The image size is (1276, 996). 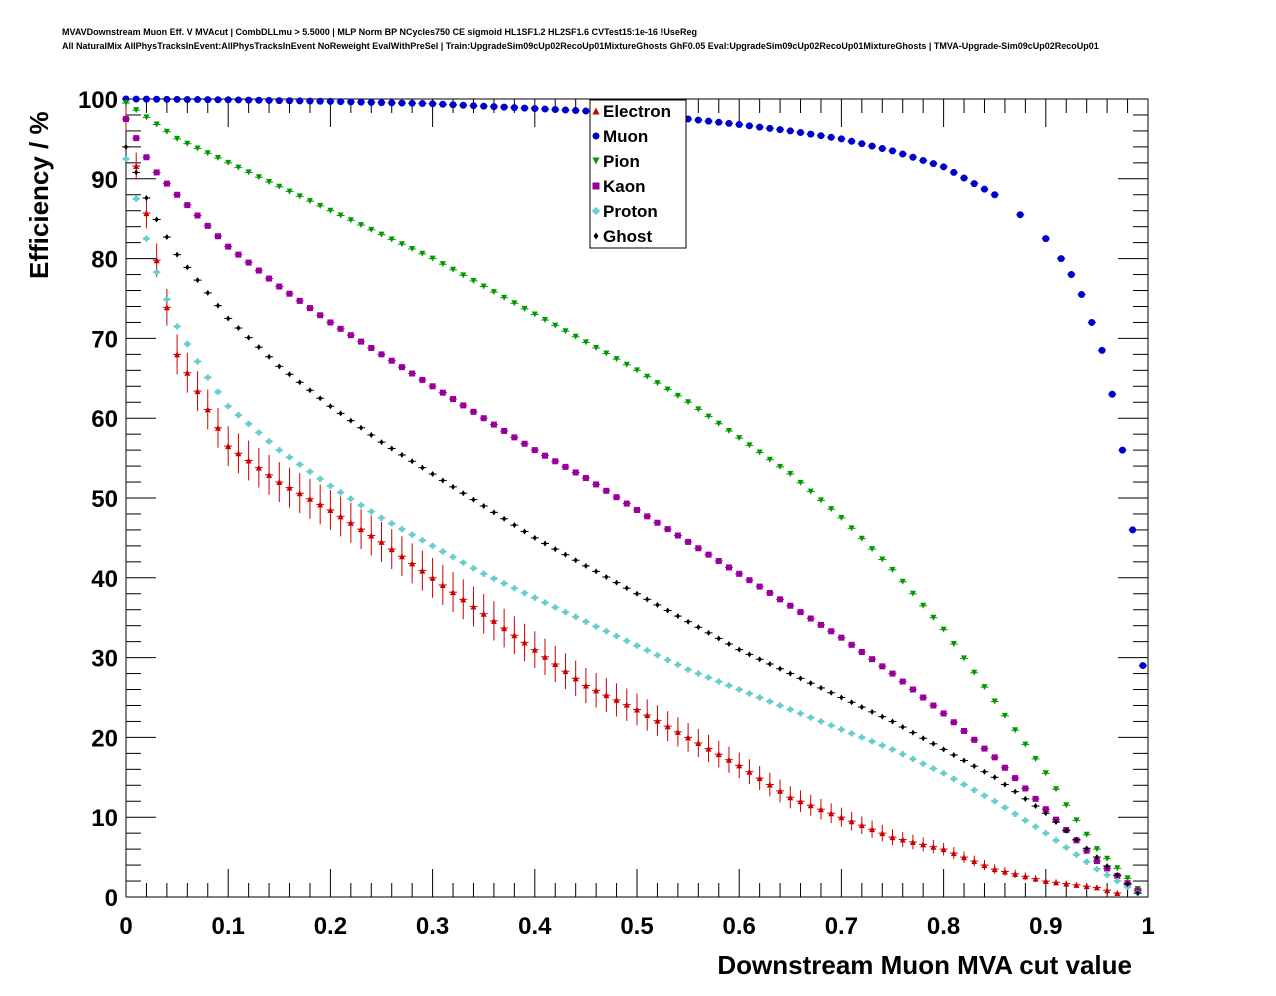 I want to click on x-tick-label: 0.5, so click(x=636, y=926).